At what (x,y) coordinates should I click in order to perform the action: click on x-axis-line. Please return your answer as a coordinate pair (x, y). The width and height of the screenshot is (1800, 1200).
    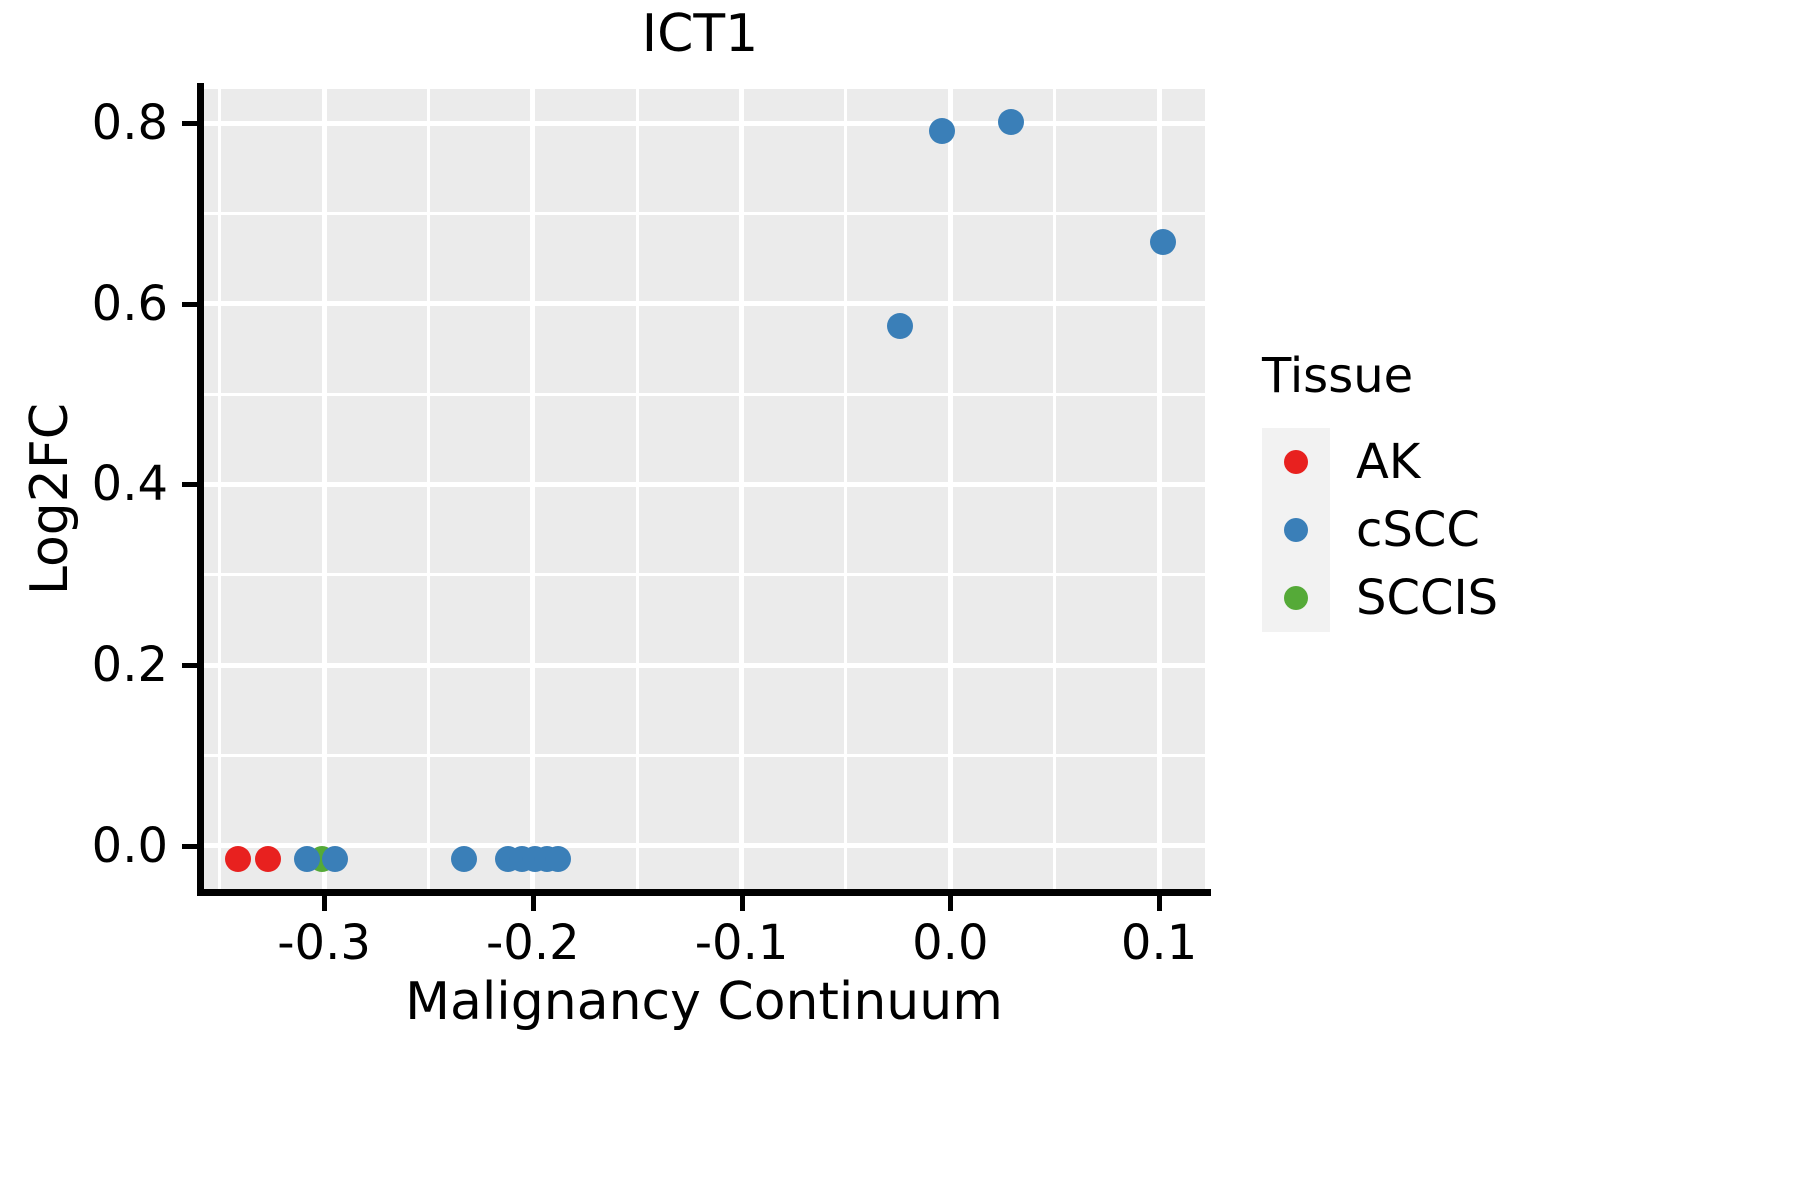
    Looking at the image, I should click on (704, 892).